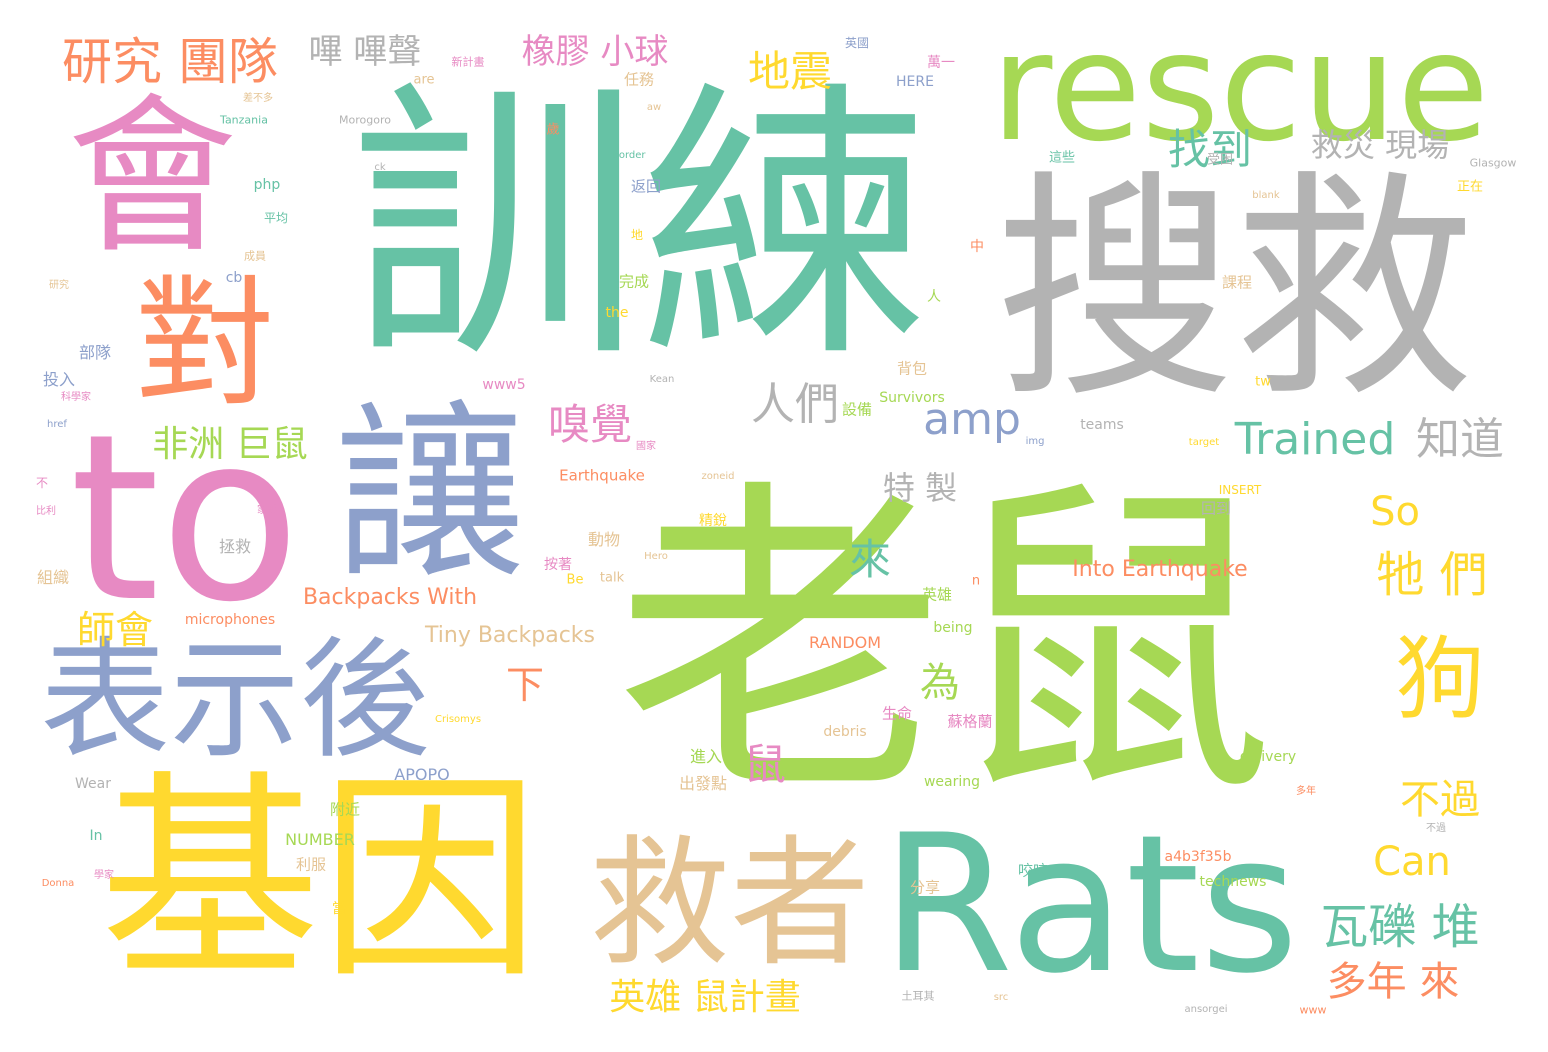 Image resolution: width=1548 pixels, height=1052 pixels. I want to click on word-lai: 來, so click(870, 559).